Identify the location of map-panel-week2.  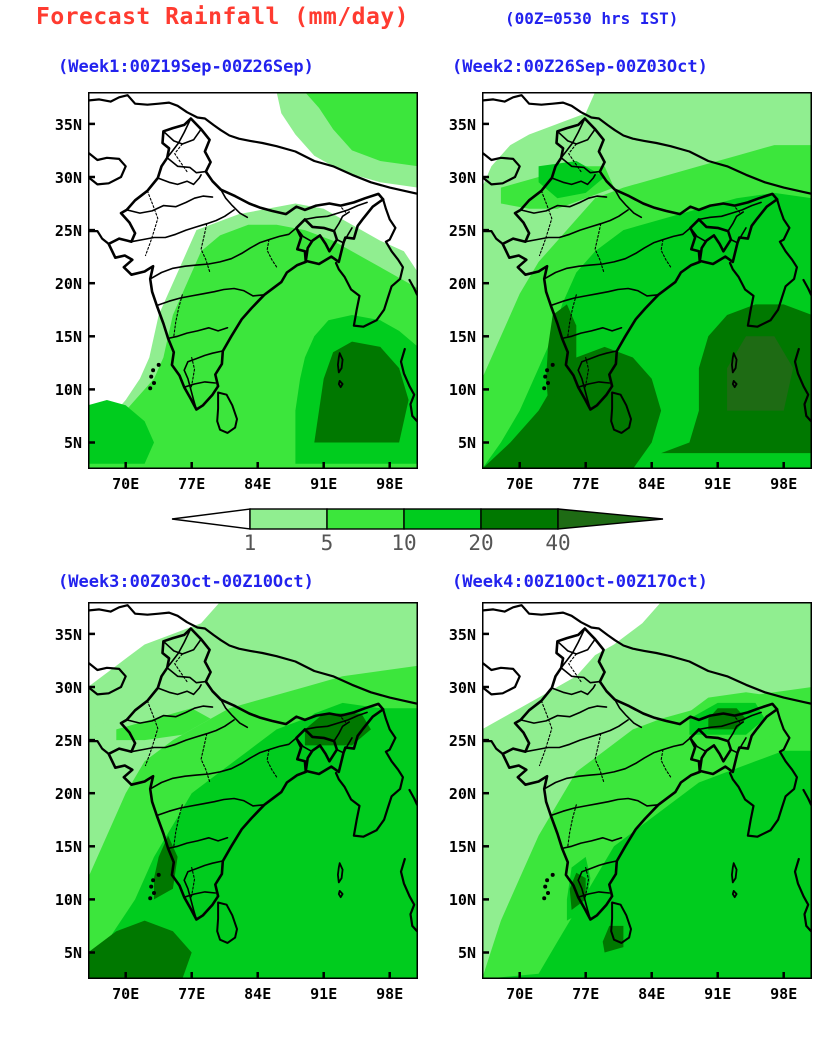
(647, 280).